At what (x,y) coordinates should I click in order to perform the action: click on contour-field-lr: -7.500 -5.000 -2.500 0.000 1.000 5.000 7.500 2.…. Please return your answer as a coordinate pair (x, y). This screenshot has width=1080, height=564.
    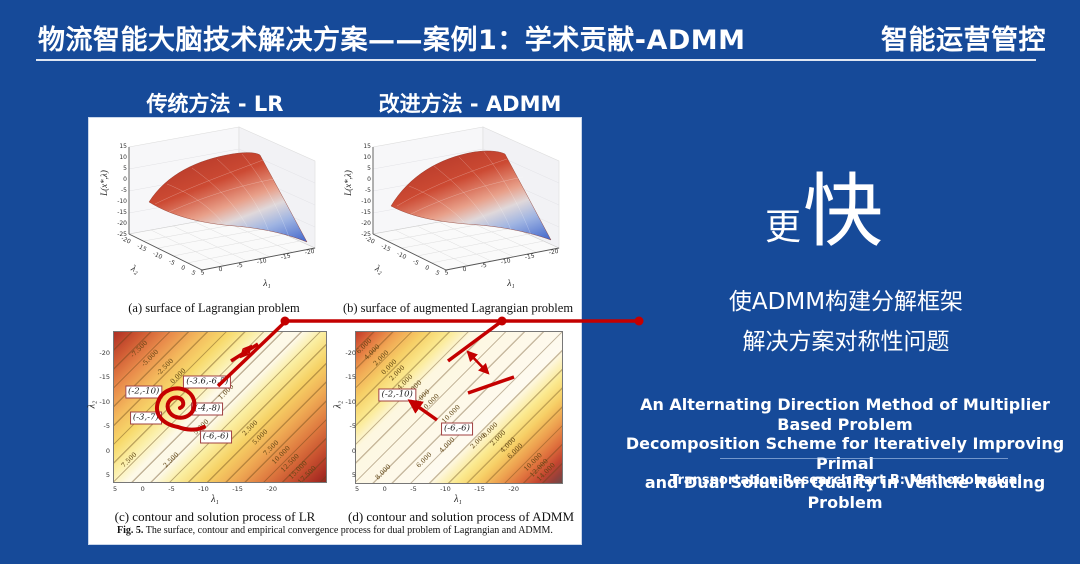
    Looking at the image, I should click on (220, 407).